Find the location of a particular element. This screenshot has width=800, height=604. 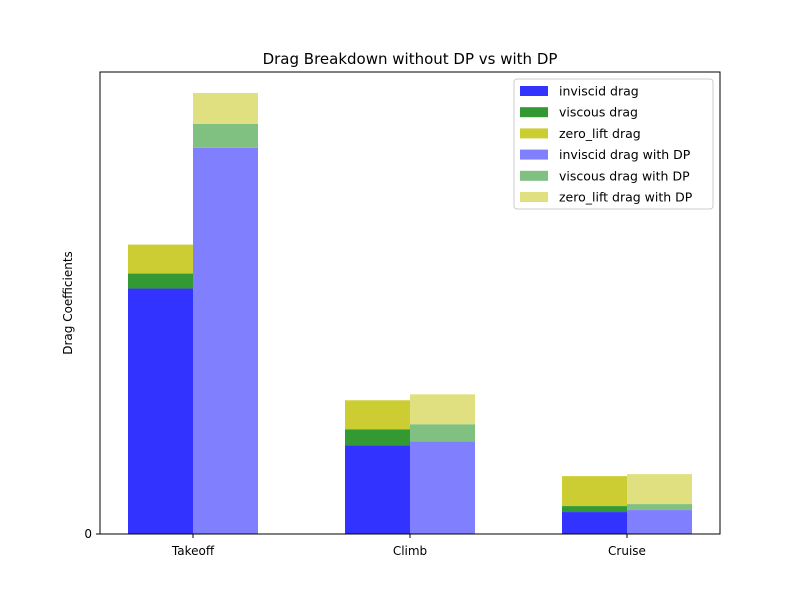

bar-climb-viscous-drag is located at coordinates (377, 437).